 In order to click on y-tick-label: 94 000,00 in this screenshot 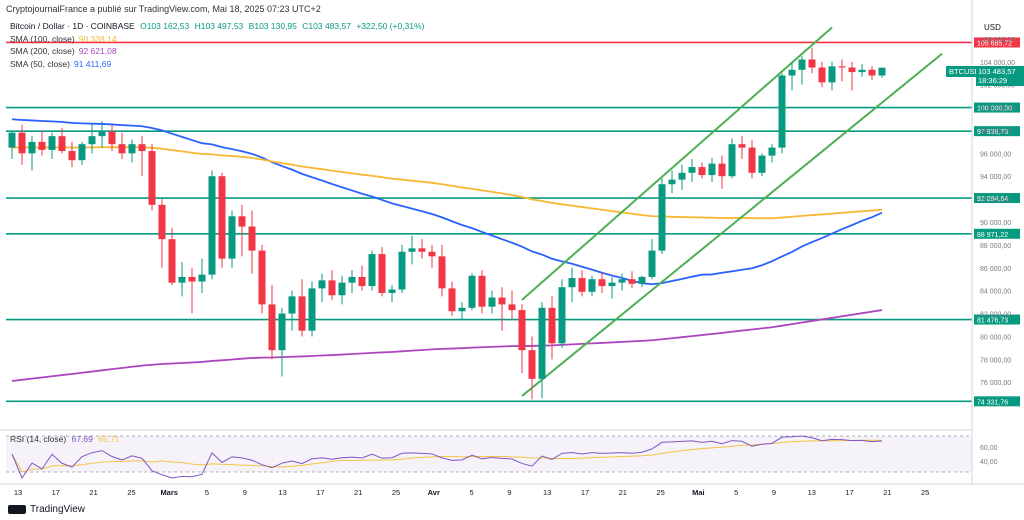, I will do `click(995, 177)`.